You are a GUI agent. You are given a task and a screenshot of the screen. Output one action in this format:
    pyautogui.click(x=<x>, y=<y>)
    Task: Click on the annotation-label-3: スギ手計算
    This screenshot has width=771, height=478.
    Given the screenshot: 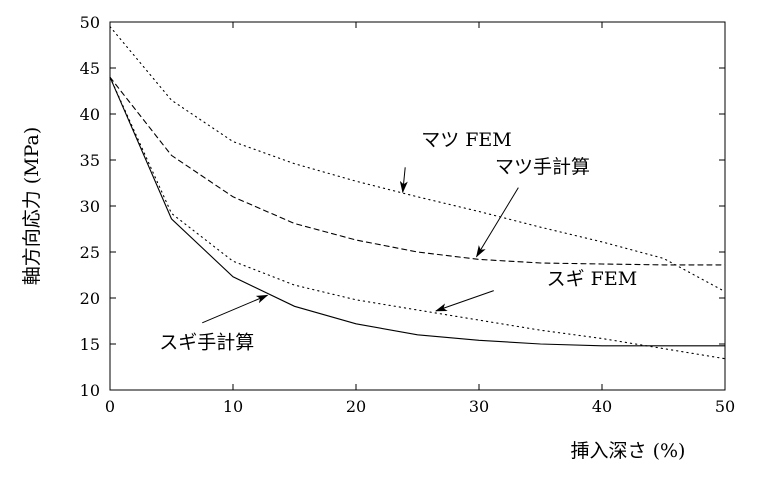 What is the action you would take?
    pyautogui.click(x=206, y=343)
    